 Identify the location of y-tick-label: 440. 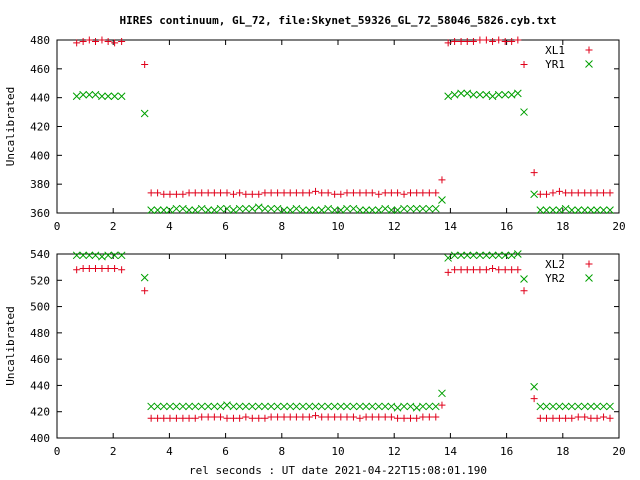
(40, 98).